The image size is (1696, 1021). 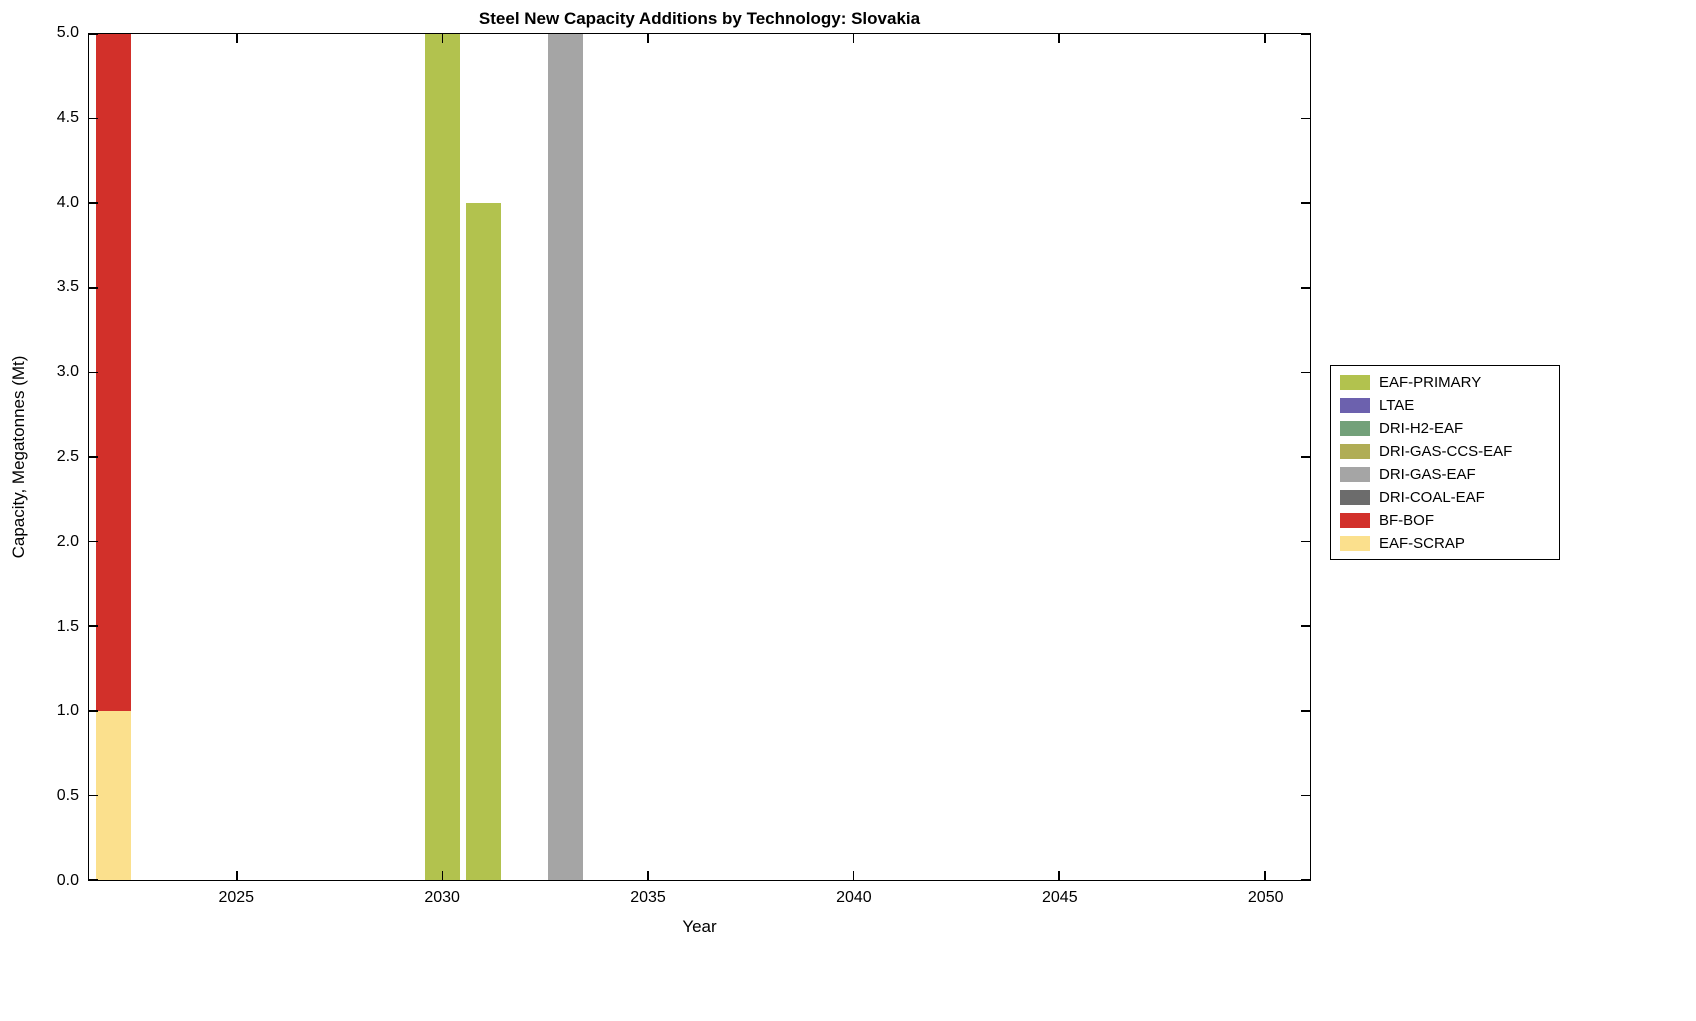 What do you see at coordinates (67, 711) in the screenshot?
I see `y-tick-label: 1.0` at bounding box center [67, 711].